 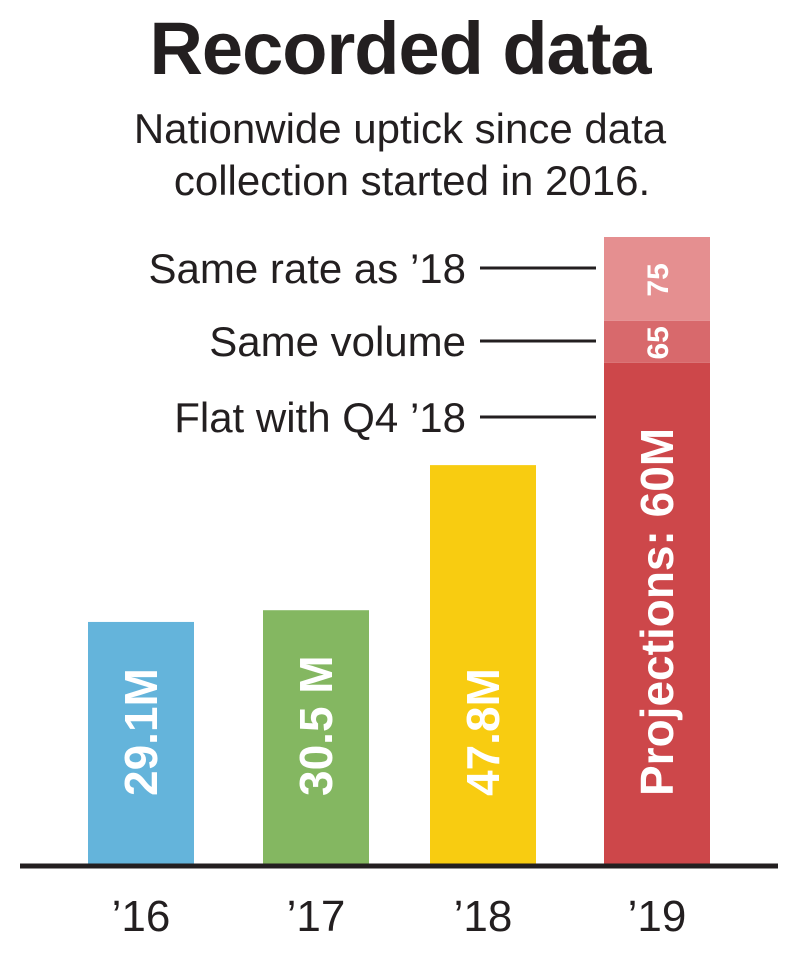 I want to click on projection-segment-label-65: 65, so click(x=658, y=342).